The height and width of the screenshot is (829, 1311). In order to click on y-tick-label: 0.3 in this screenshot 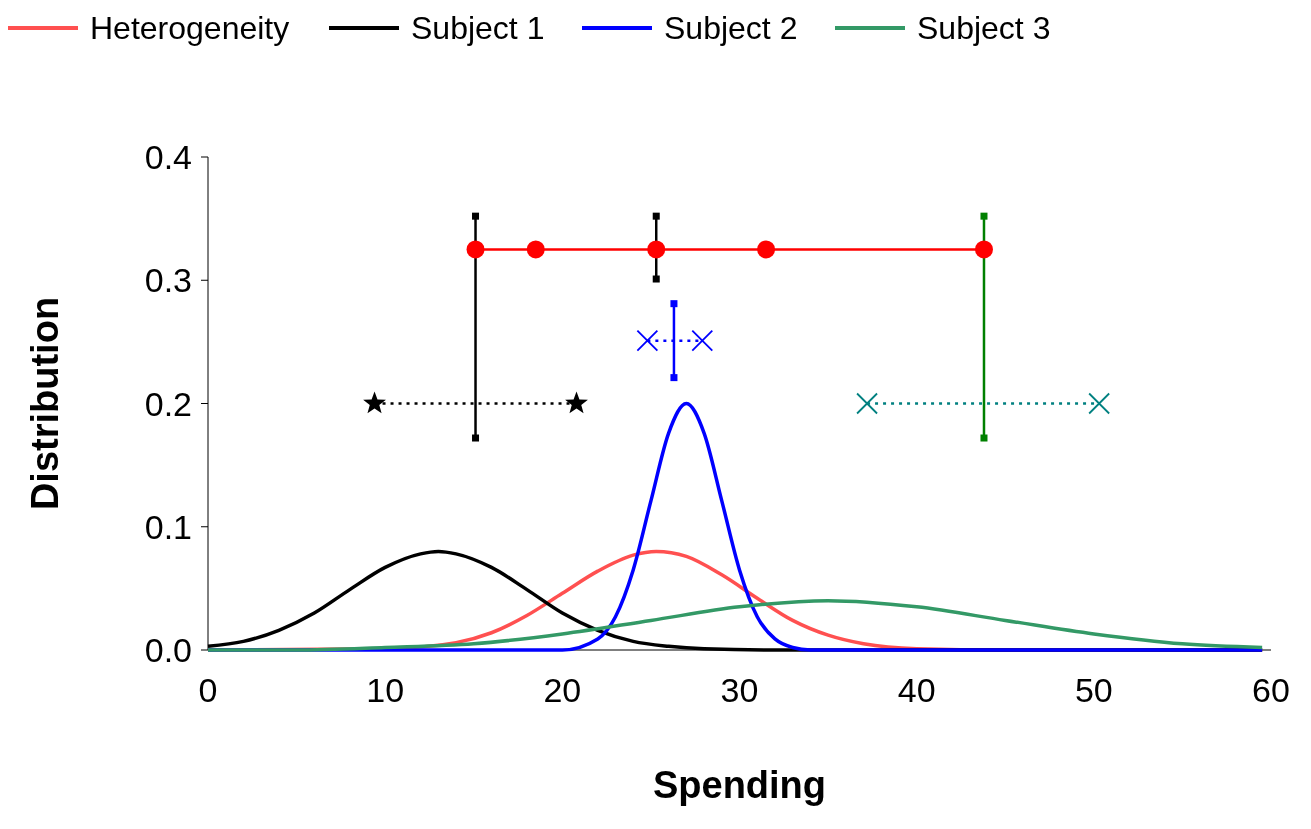, I will do `click(168, 280)`.